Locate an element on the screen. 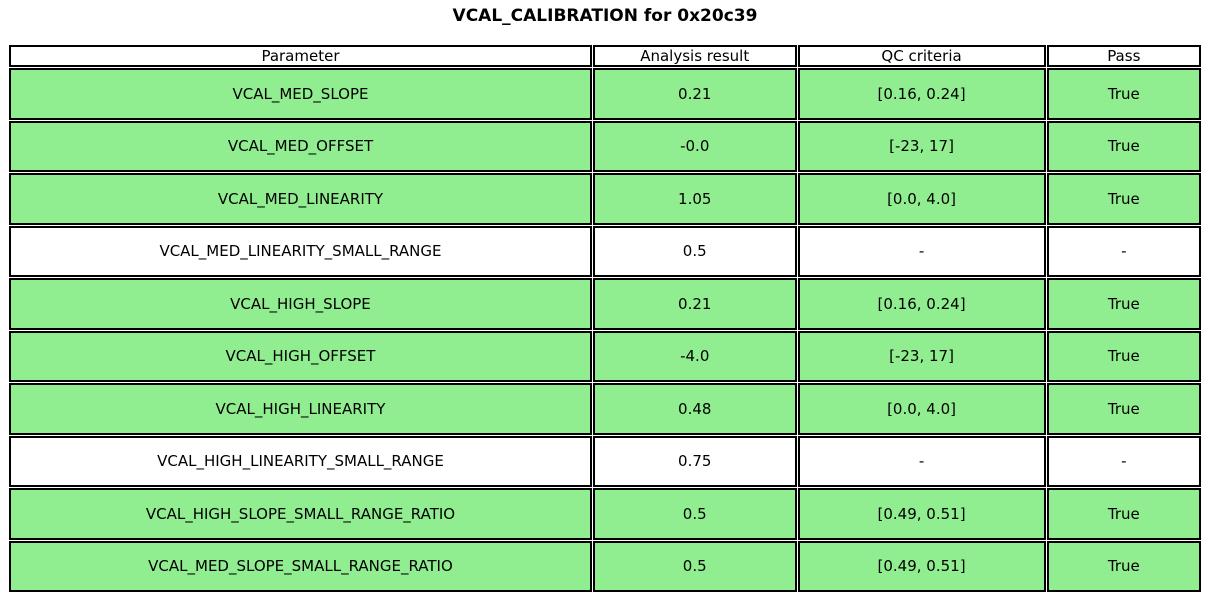 This screenshot has height=604, width=1210. cell-parameter: VCAL_HIGH_SLOPE_SMALL_RANGE_RATIO is located at coordinates (300, 514).